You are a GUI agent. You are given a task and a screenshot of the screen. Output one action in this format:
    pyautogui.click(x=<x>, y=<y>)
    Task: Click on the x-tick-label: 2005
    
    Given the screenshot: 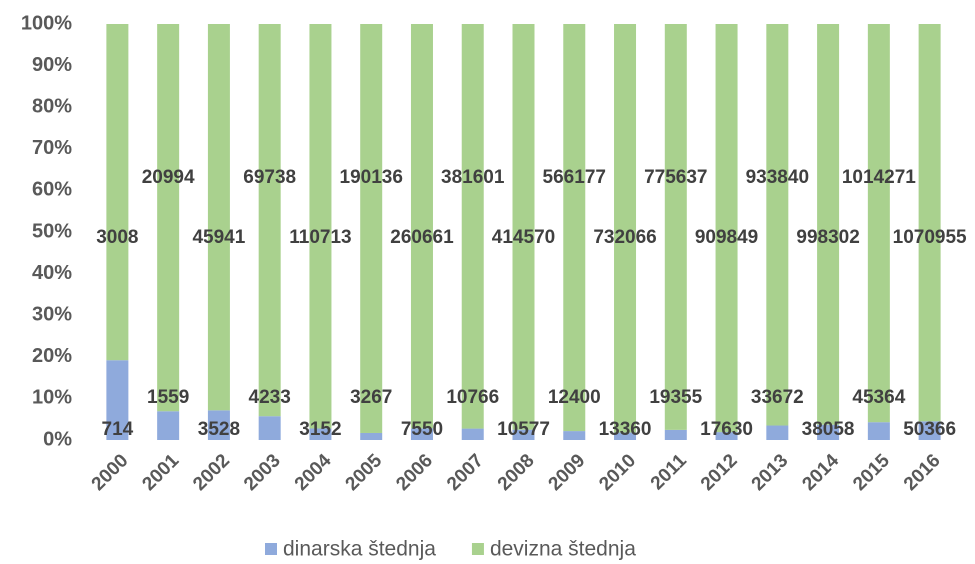 What is the action you would take?
    pyautogui.click(x=364, y=472)
    